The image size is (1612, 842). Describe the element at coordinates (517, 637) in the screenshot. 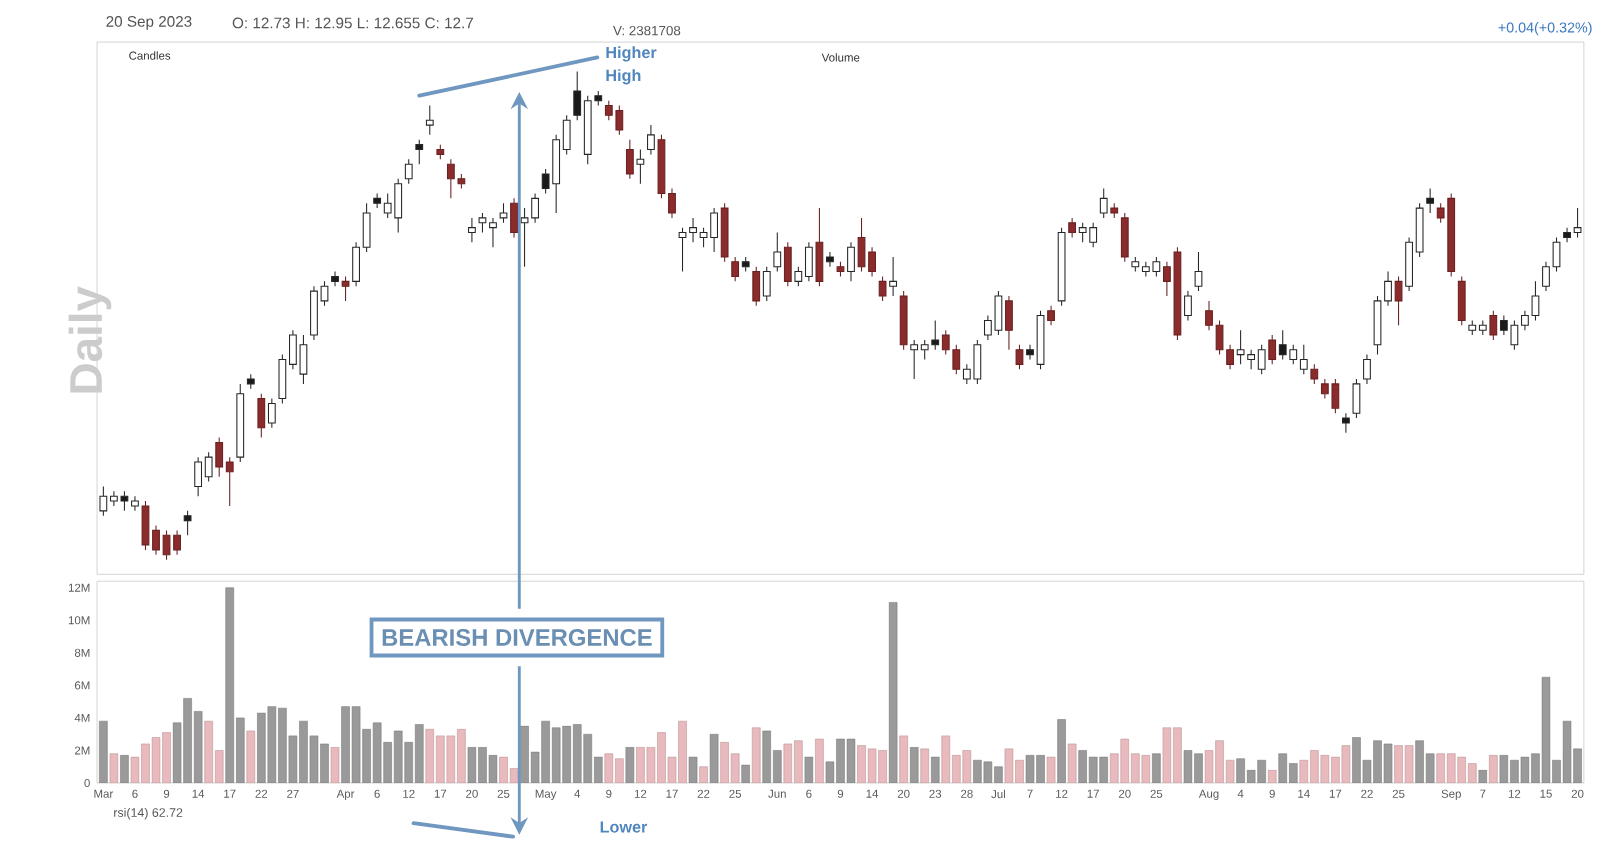

I see `annotation: BEARISH DIVERGENCE` at that location.